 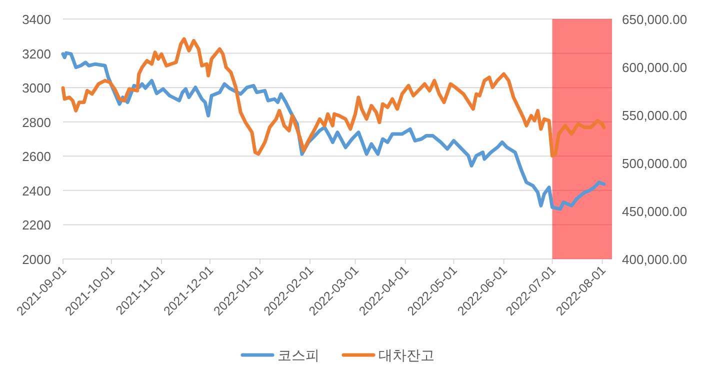 What do you see at coordinates (655, 163) in the screenshot?
I see `y2-tick-label: 500,000.00` at bounding box center [655, 163].